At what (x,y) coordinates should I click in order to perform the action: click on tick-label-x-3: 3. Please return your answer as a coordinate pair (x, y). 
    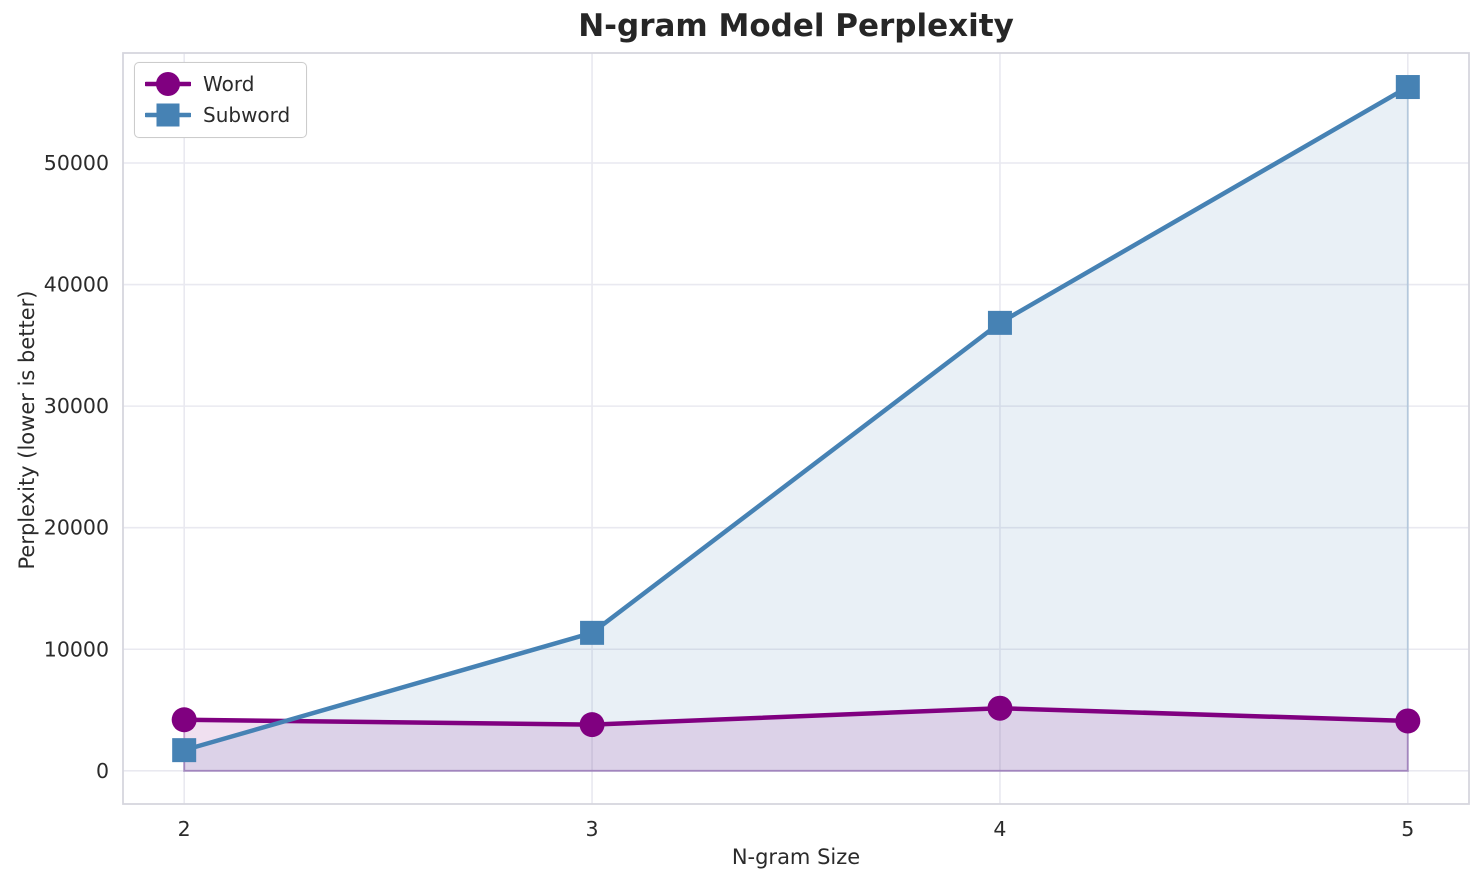
    Looking at the image, I should click on (592, 829).